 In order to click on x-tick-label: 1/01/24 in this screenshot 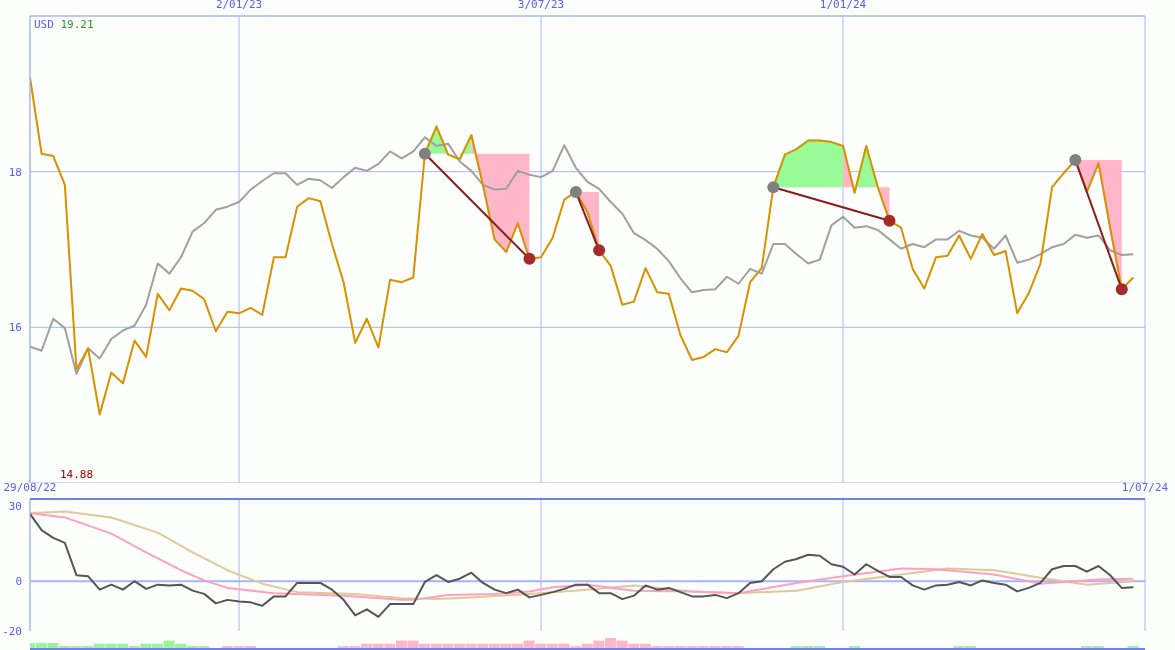, I will do `click(843, 5)`.